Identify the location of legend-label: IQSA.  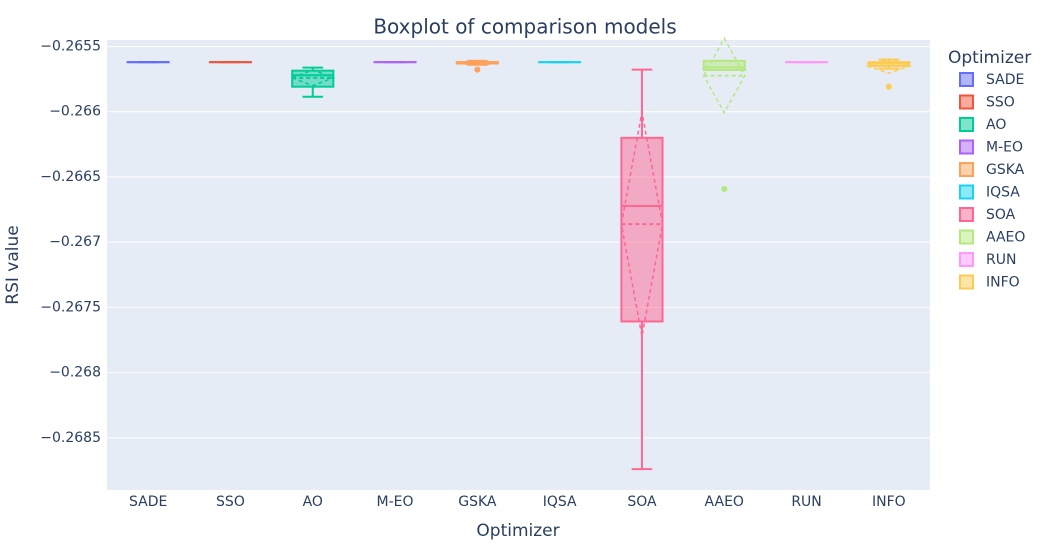
(1003, 193).